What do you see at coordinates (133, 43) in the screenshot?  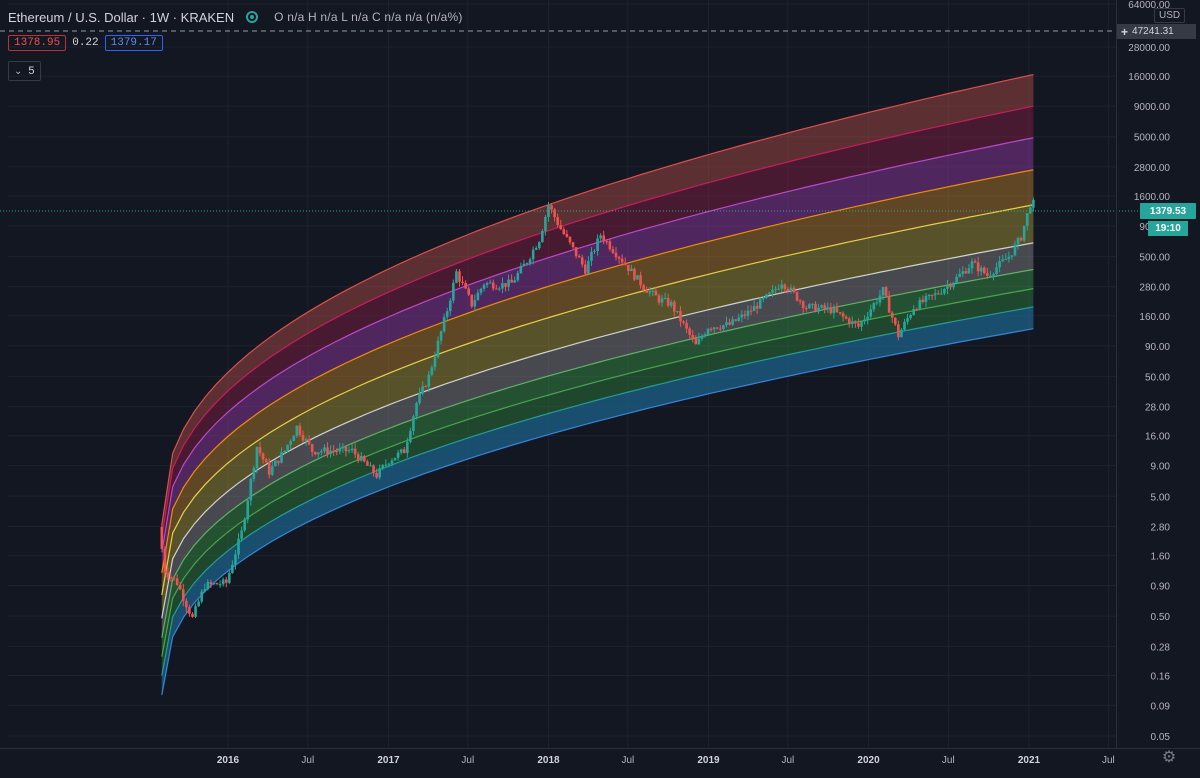 I see `ask-price-button: 1379.17` at bounding box center [133, 43].